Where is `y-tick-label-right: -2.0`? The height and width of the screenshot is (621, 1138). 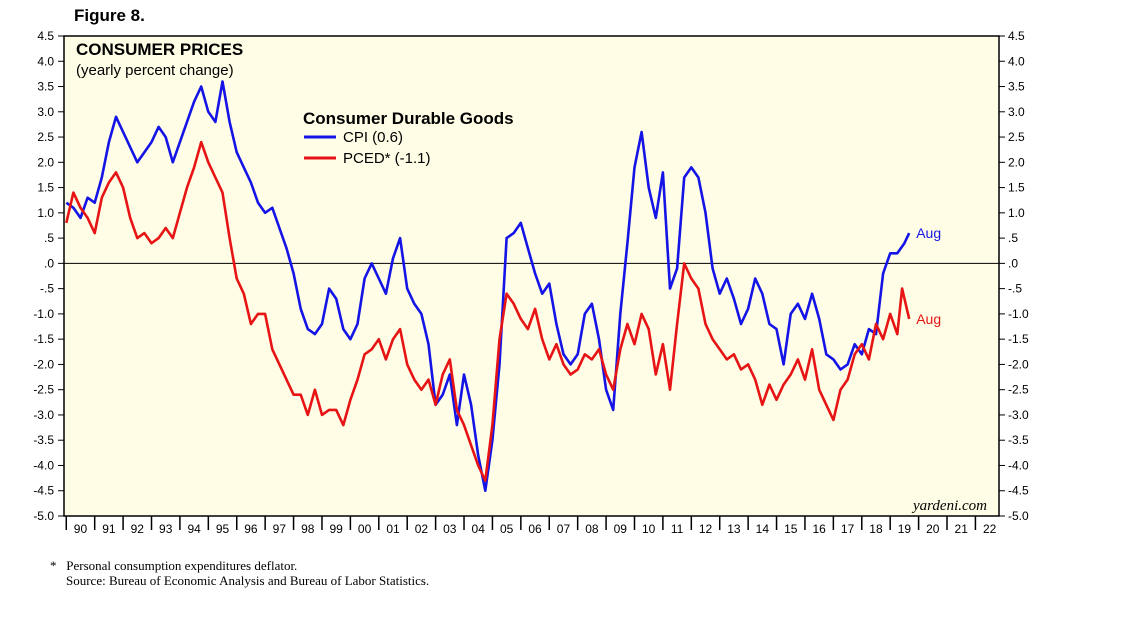
y-tick-label-right: -2.0 is located at coordinates (1018, 364).